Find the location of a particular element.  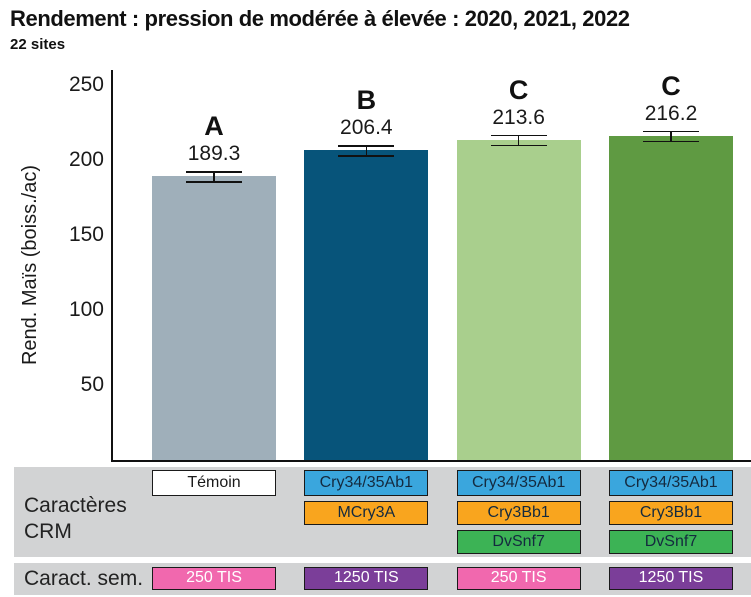

crm-row-label-line1: Caractères is located at coordinates (75, 505).